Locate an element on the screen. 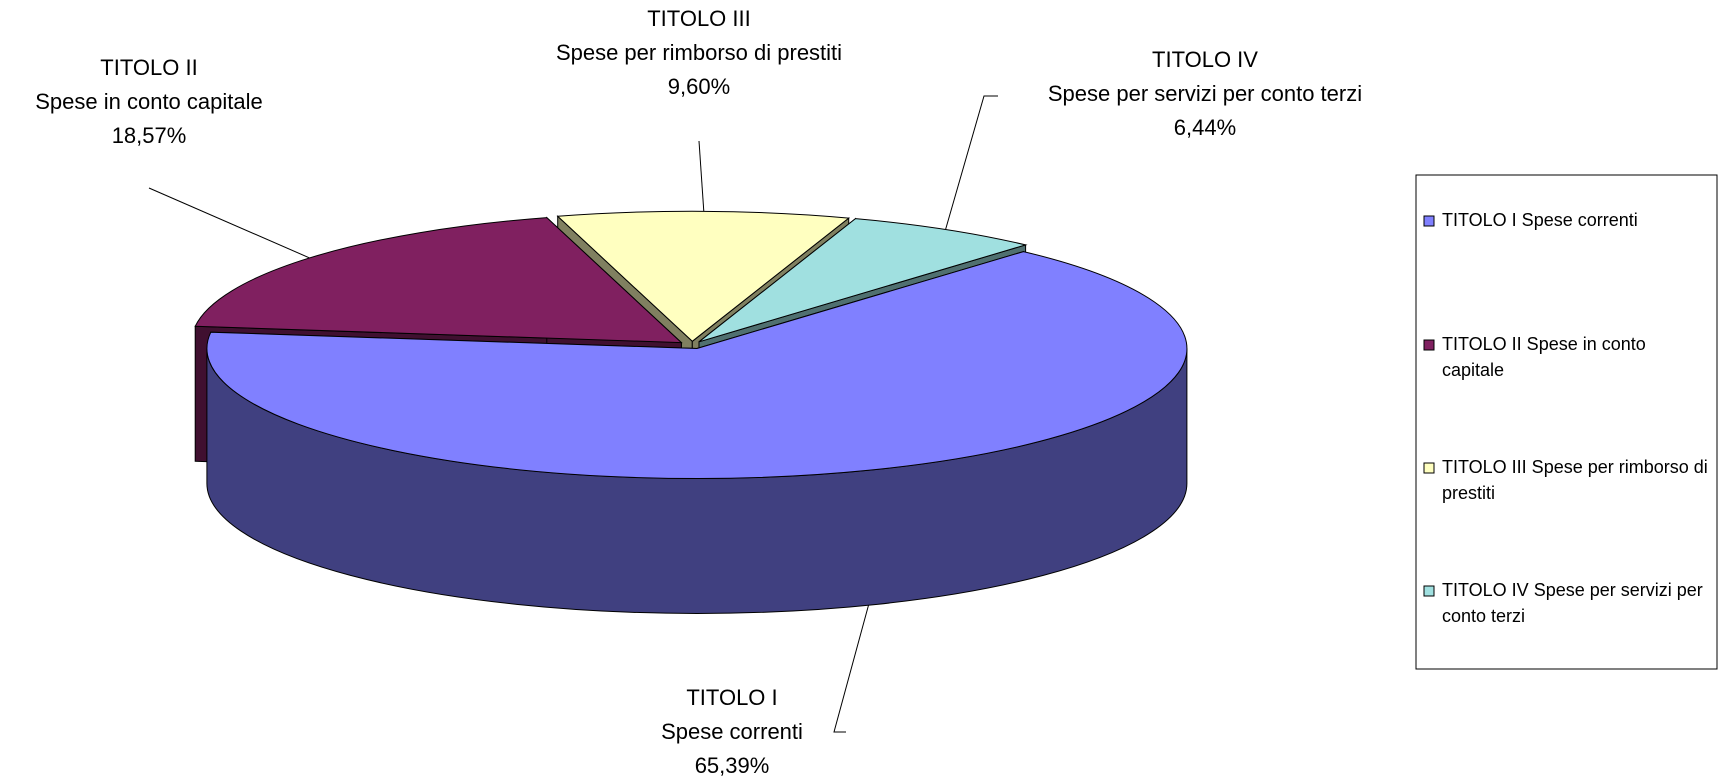 This screenshot has height=778, width=1725. legend-line: TITOLO II Spese in conto is located at coordinates (1546, 344).